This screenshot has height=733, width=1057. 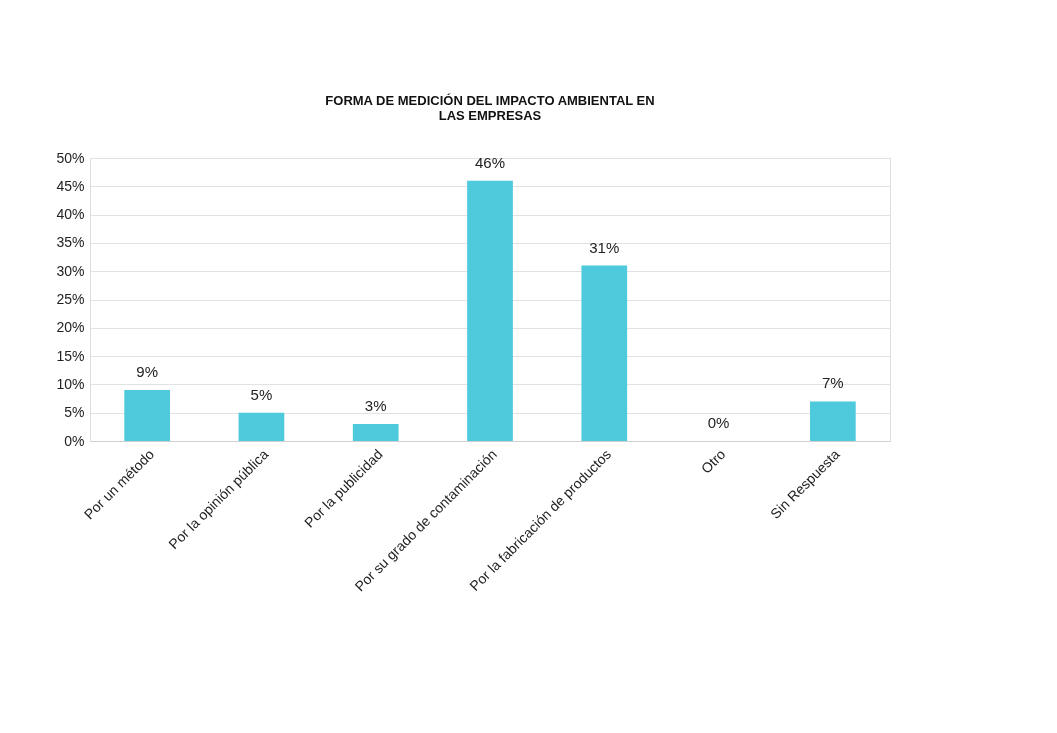 I want to click on y-tick-label: 15%, so click(x=70, y=355).